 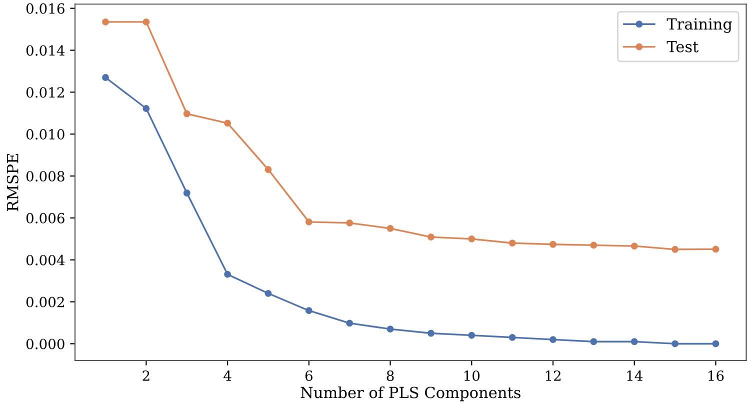 I want to click on y-tick-label: 0.000, so click(x=45, y=344).